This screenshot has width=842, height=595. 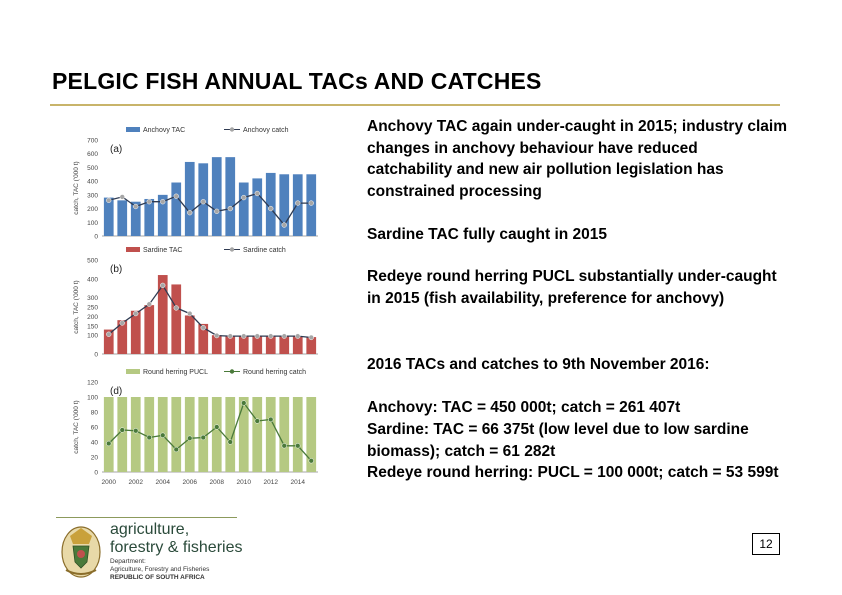 I want to click on y-tick-label: 60, so click(x=95, y=428).